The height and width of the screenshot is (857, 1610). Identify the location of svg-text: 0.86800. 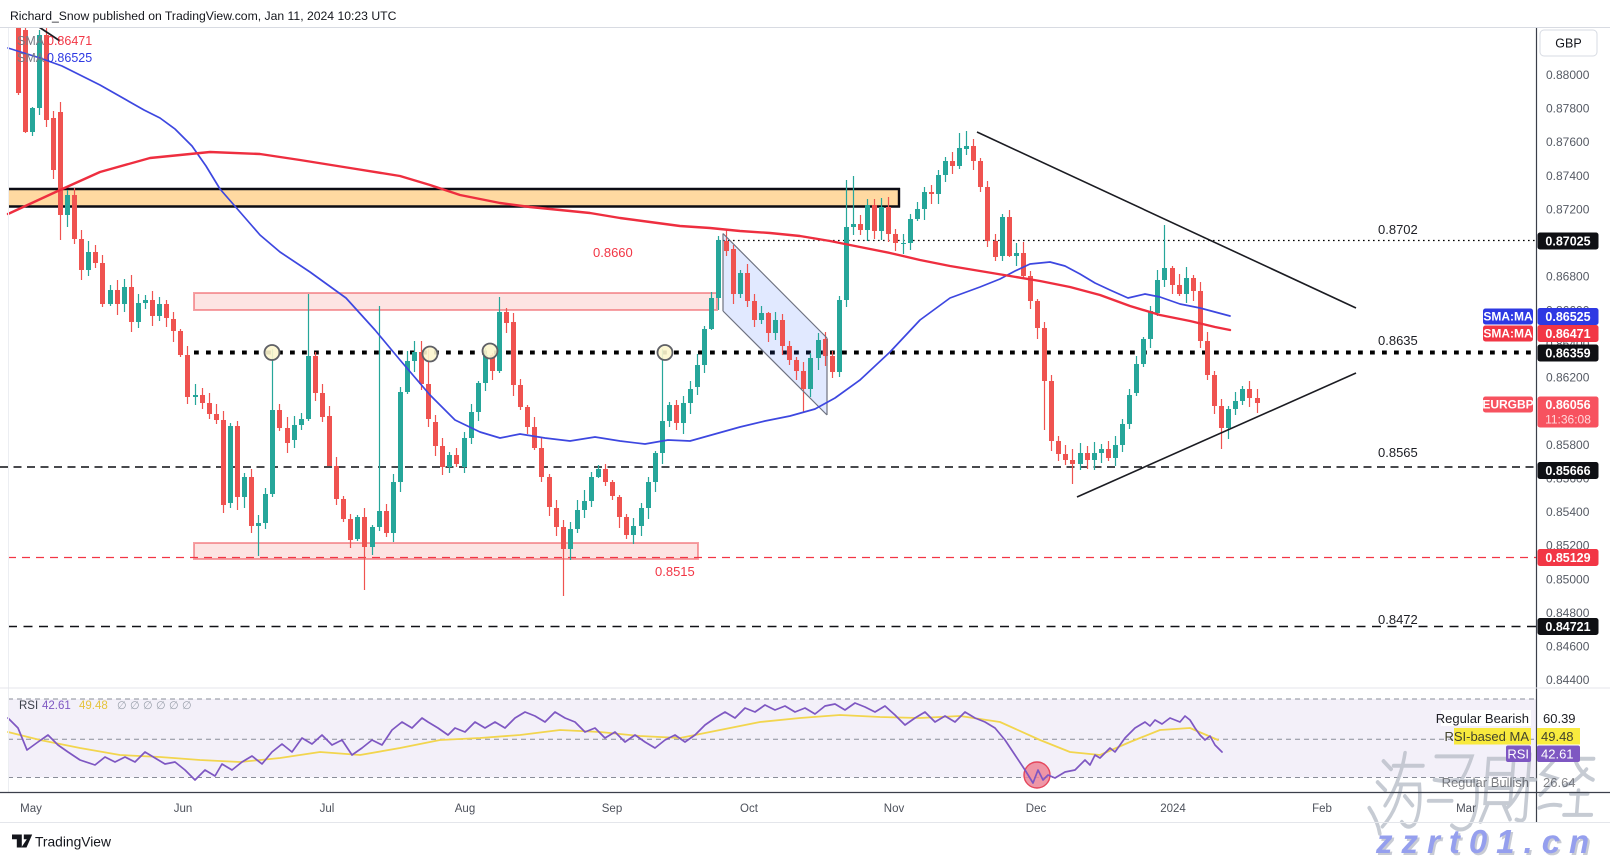
(1568, 277).